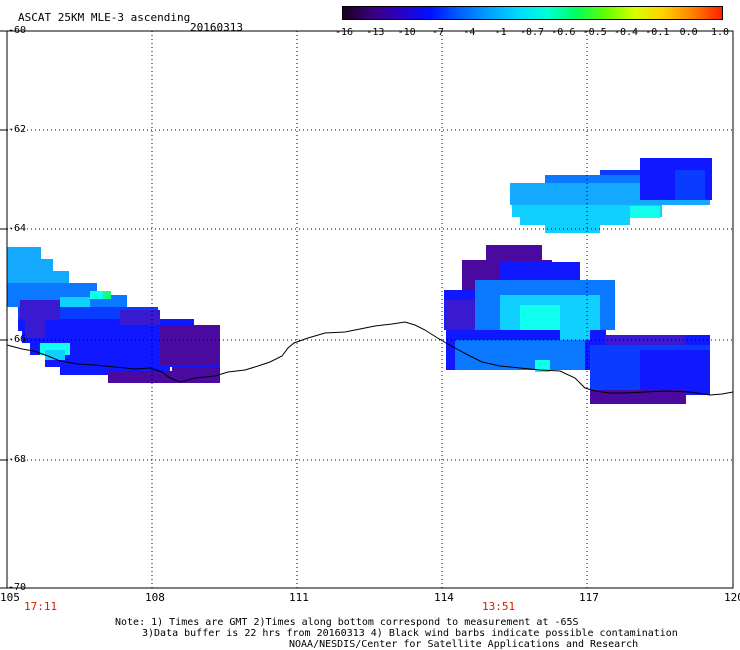 This screenshot has width=740, height=650. I want to click on colorbar-label: -0.5, so click(594, 32).